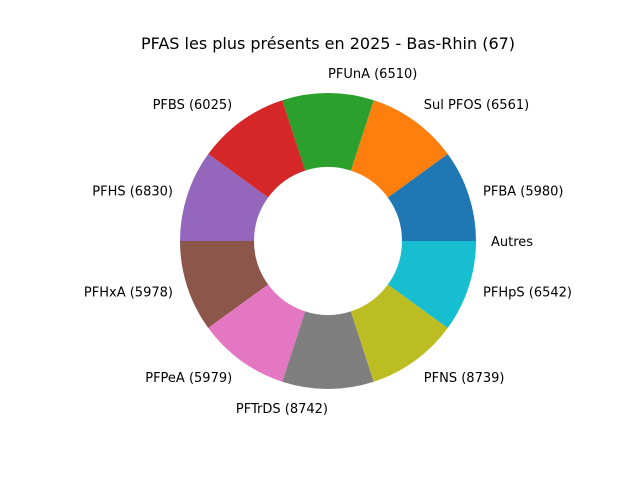 The width and height of the screenshot is (640, 480). What do you see at coordinates (188, 378) in the screenshot?
I see `slice-label-pfpea-5979: PFPeA (5979)` at bounding box center [188, 378].